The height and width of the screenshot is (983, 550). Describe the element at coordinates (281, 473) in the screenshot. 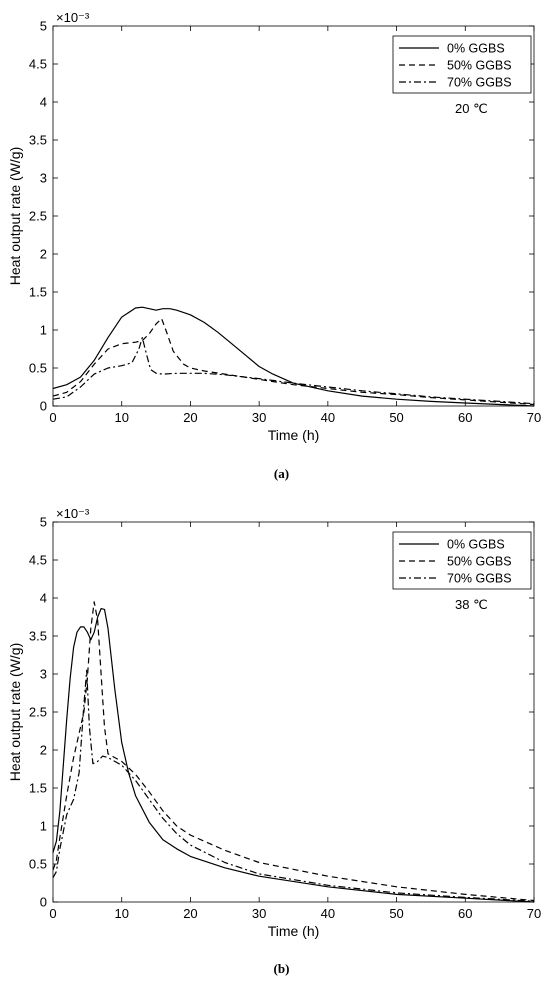

I see `panel-caption: (a)` at that location.